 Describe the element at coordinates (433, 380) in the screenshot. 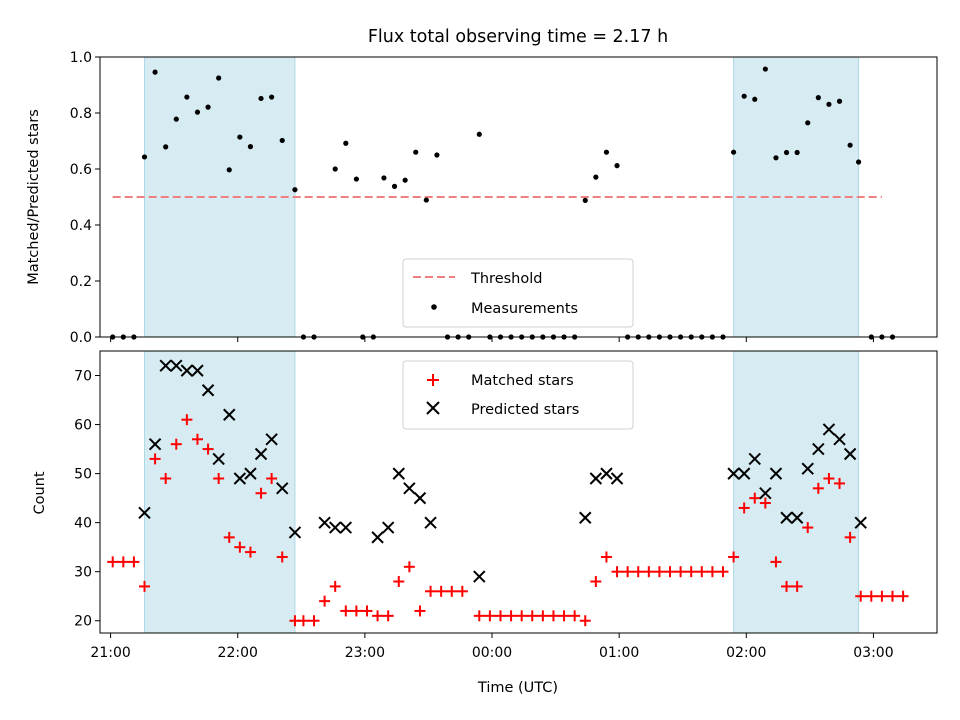

I see `matched-legend-swatch` at that location.